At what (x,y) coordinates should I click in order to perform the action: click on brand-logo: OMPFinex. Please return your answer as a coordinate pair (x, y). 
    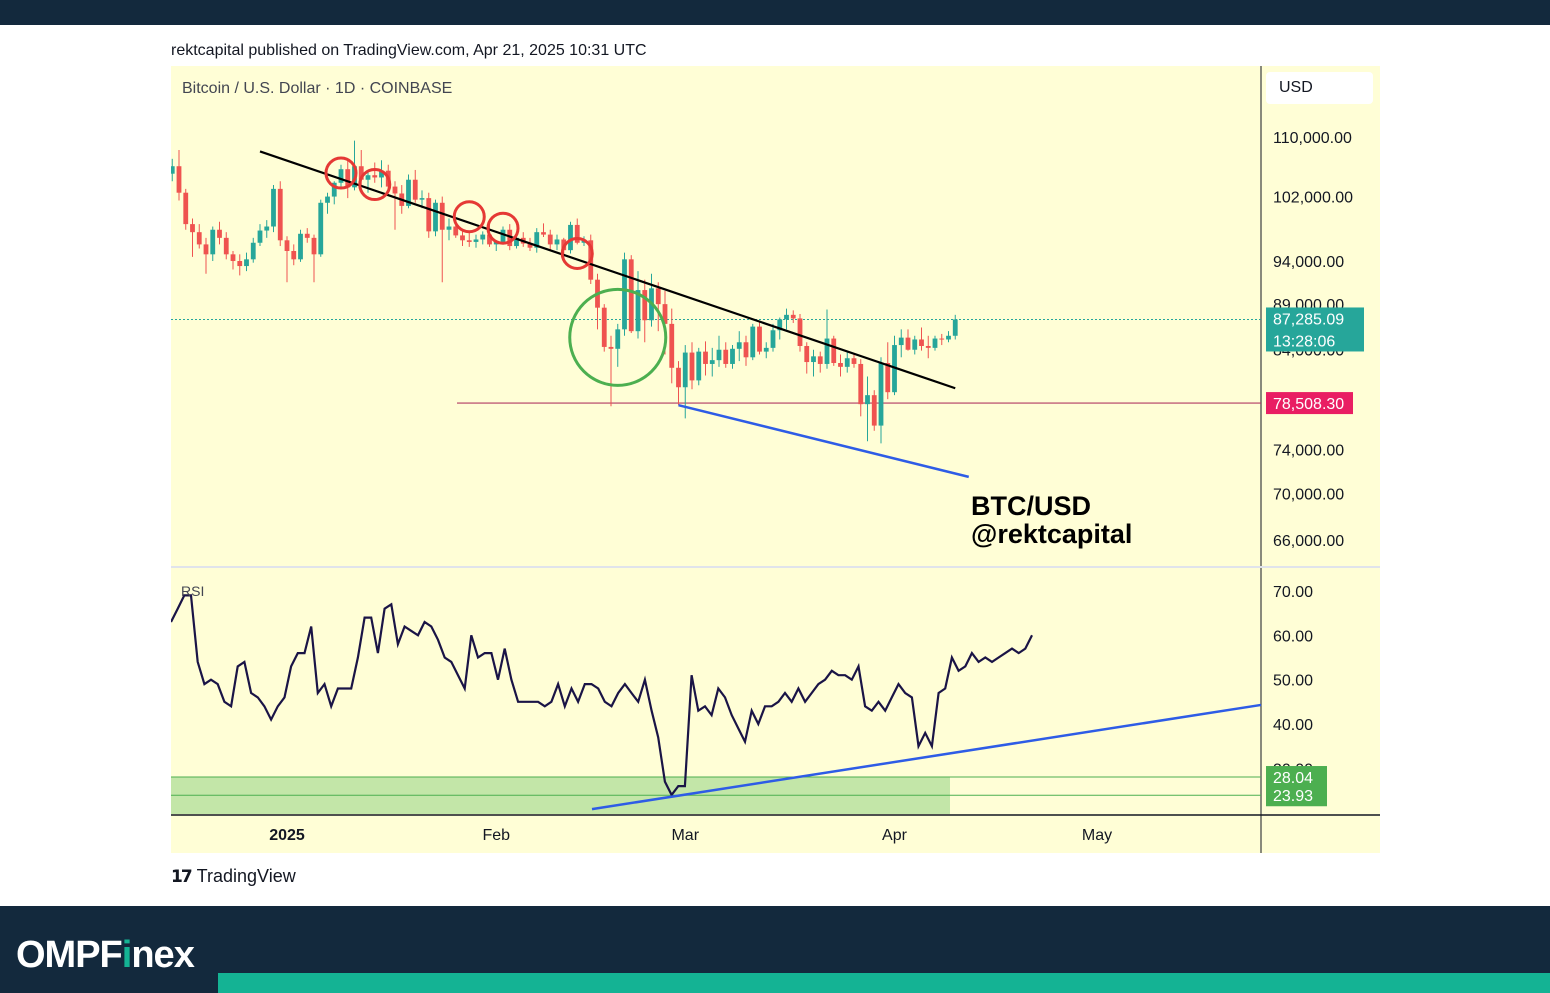
    Looking at the image, I should click on (105, 955).